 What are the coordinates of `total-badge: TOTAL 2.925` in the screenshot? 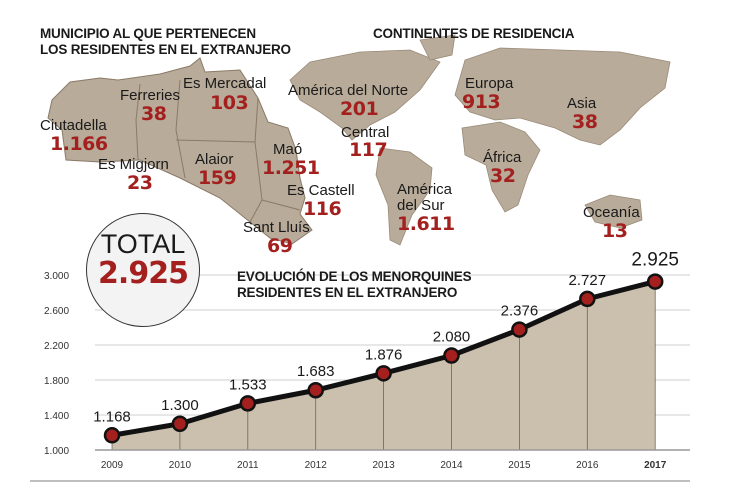 It's located at (143, 270).